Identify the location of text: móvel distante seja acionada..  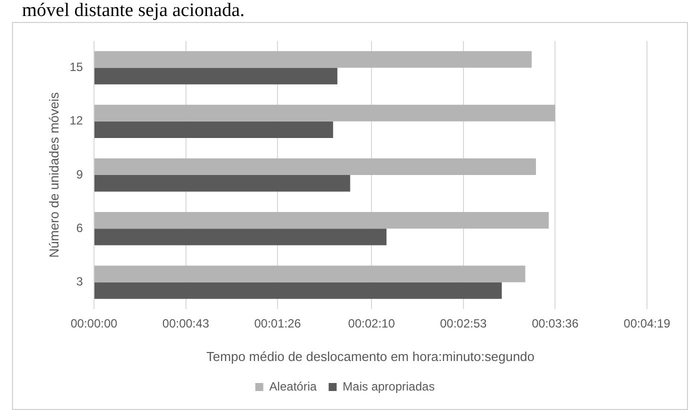
(133, 11).